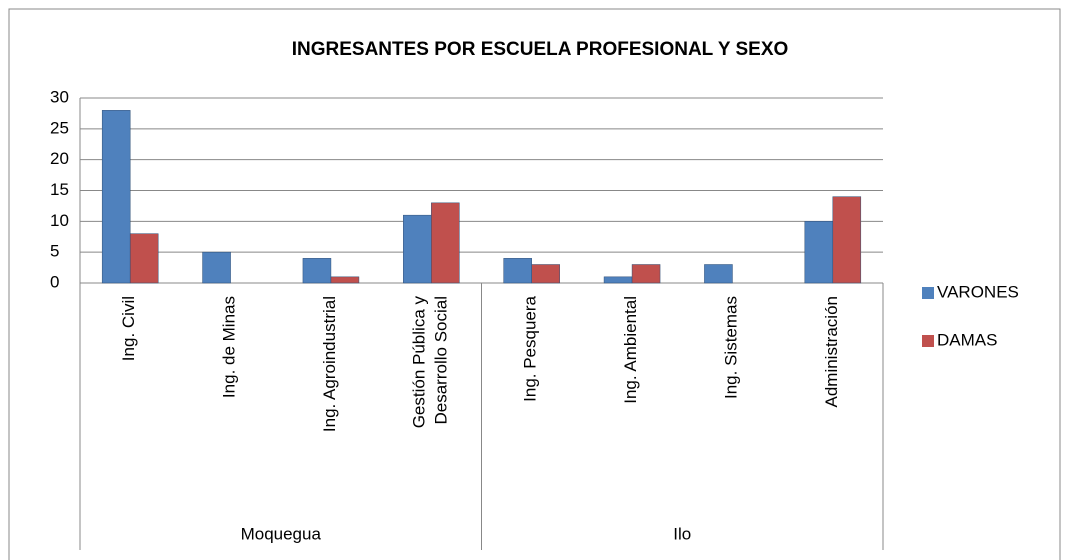 This screenshot has height=560, width=1065. I want to click on group-label: Moquegua, so click(281, 533).